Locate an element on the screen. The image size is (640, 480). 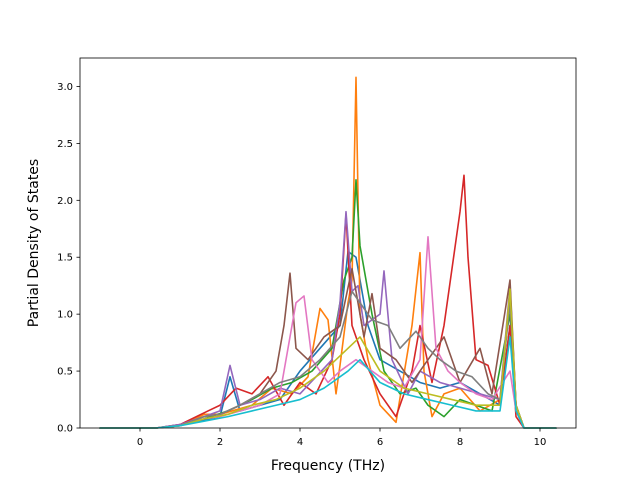
y-tick-label: 2.5 is located at coordinates (65, 144).